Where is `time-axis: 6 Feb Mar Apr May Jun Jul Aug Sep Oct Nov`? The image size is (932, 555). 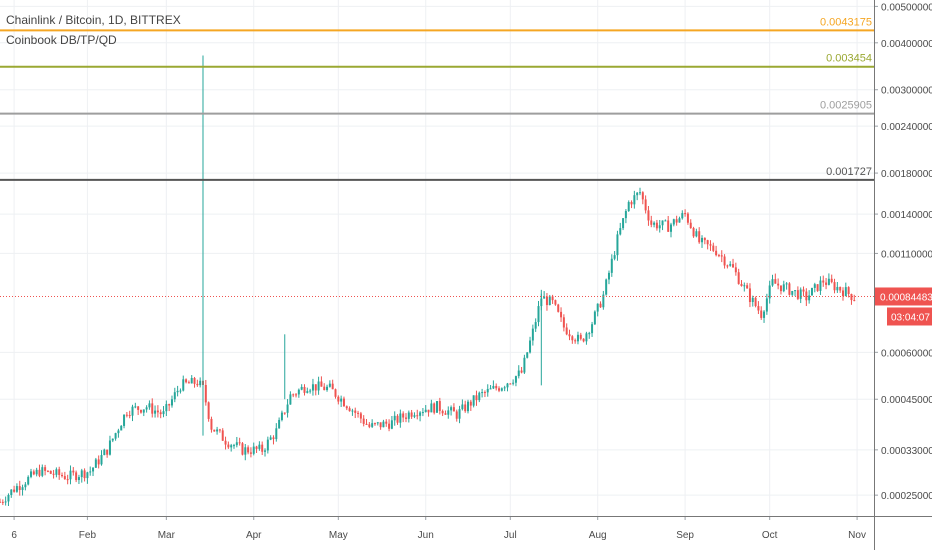 time-axis: 6 Feb Mar Apr May Jun Jul Aug Sep Oct Nov is located at coordinates (466, 528).